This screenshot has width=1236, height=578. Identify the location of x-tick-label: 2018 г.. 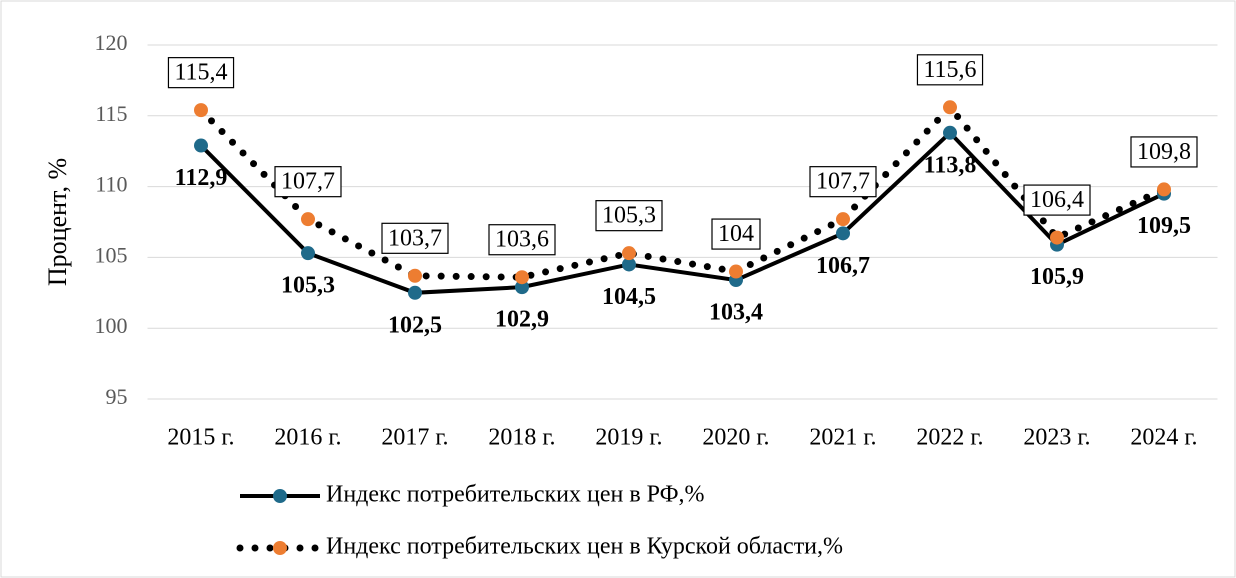
(521, 438).